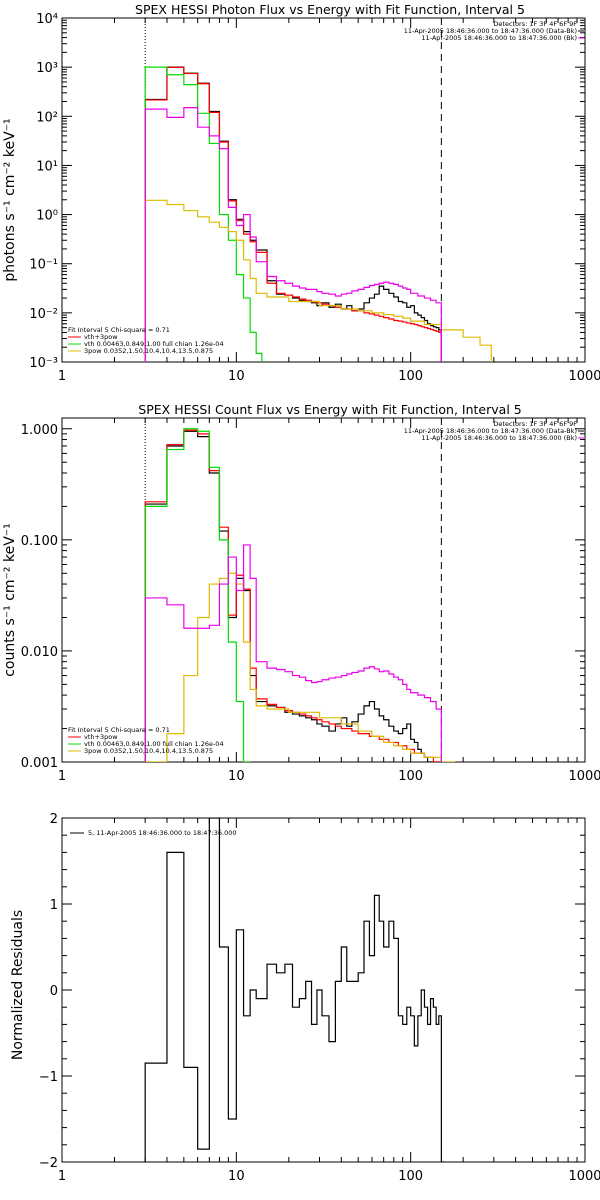  What do you see at coordinates (39, 430) in the screenshot?
I see `y-tick-label: 1.000` at bounding box center [39, 430].